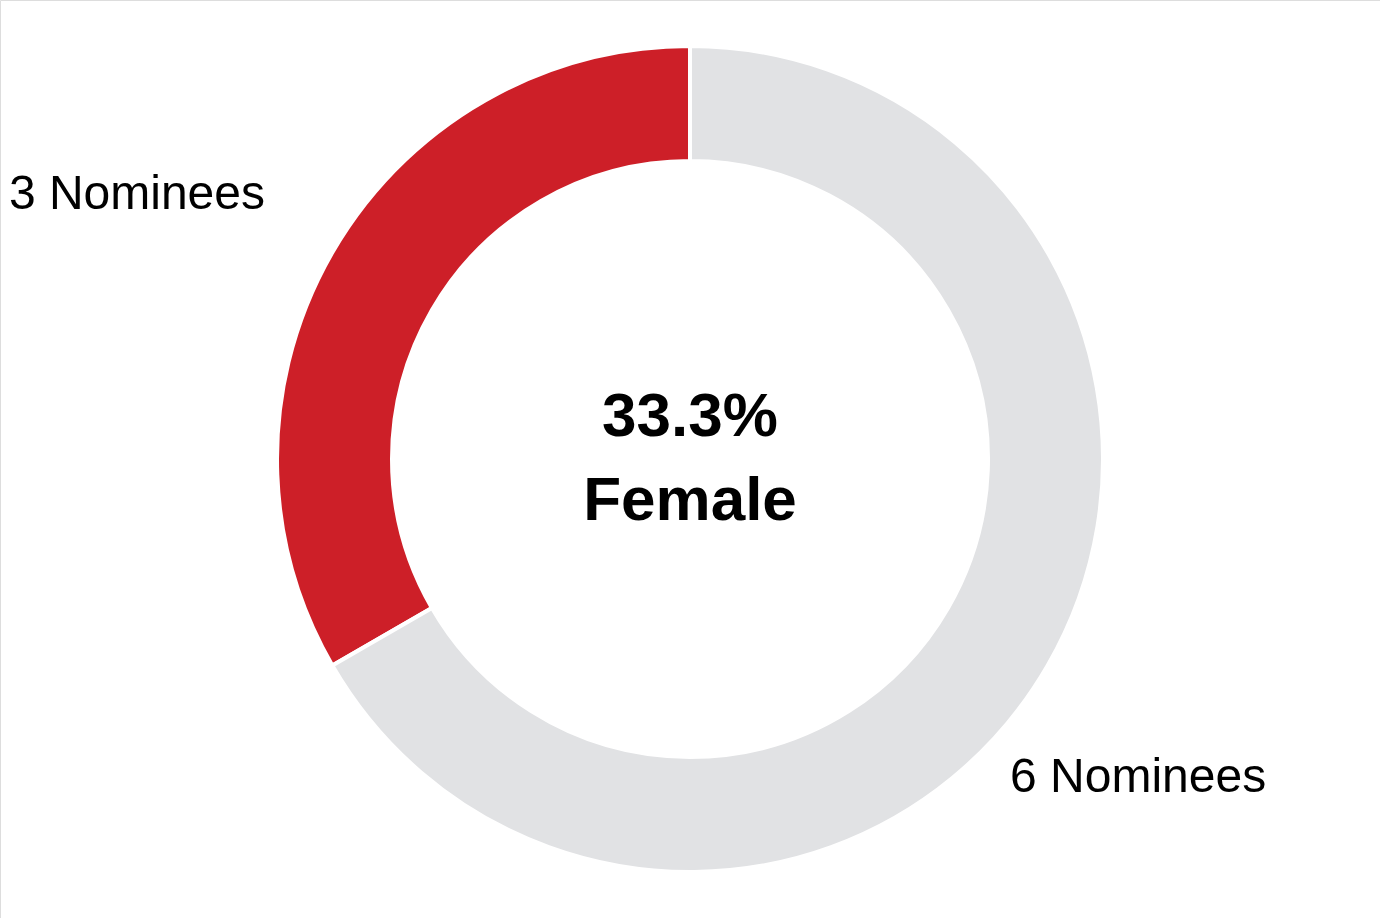  What do you see at coordinates (1138, 775) in the screenshot?
I see `data-label: 6 Nominees` at bounding box center [1138, 775].